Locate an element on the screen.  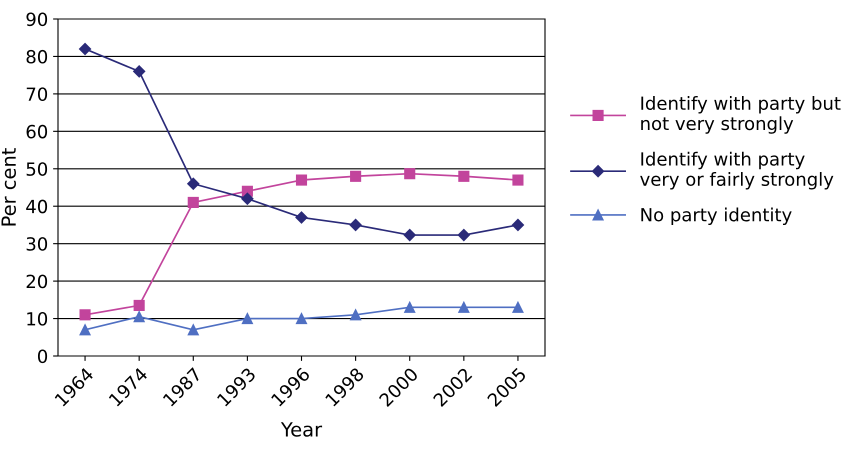
y-axis-title: Per cent is located at coordinates (9, 187).